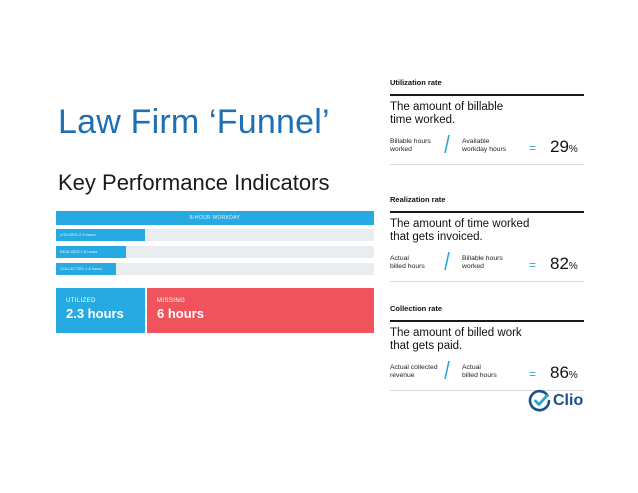 This screenshot has width=638, height=493. I want to click on kpi-number: 82, so click(559, 263).